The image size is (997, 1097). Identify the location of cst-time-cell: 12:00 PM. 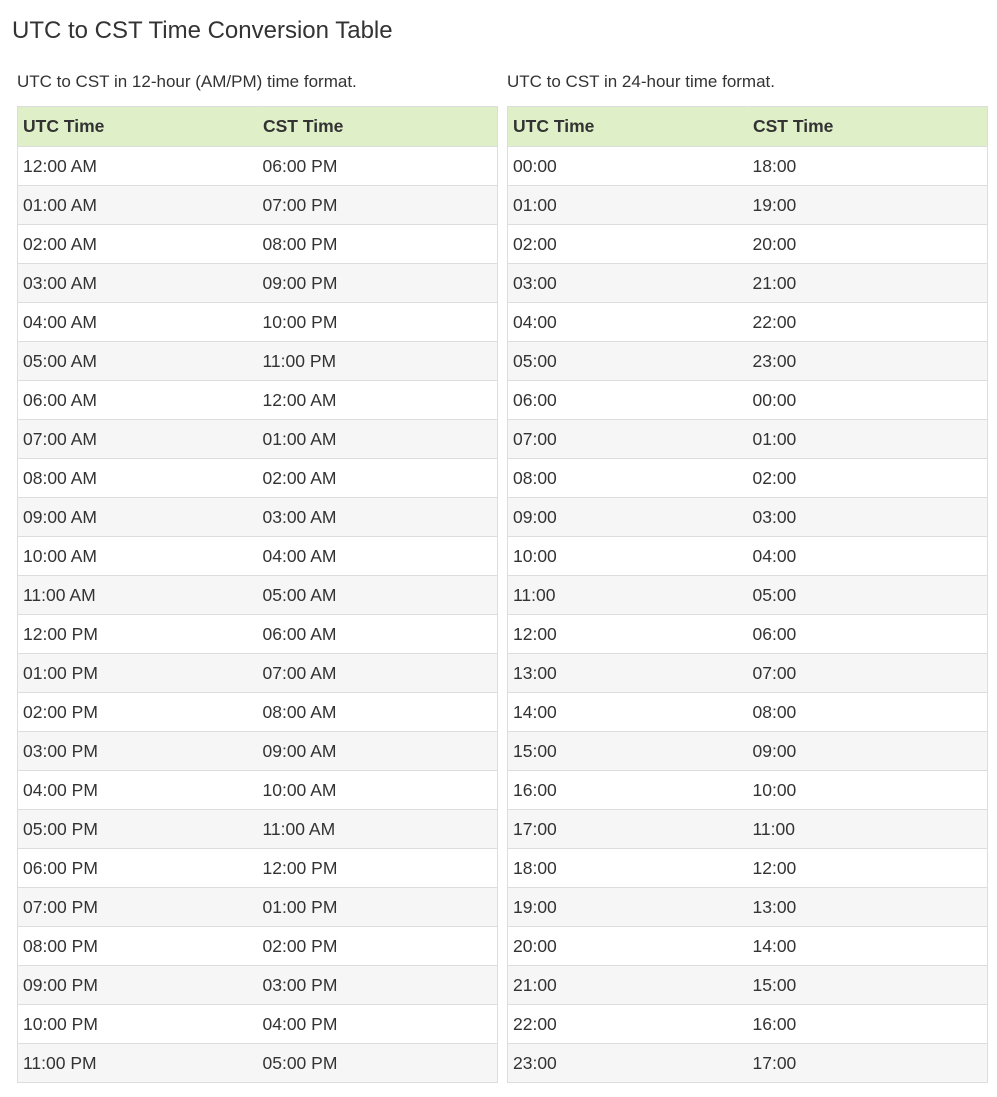
(377, 868).